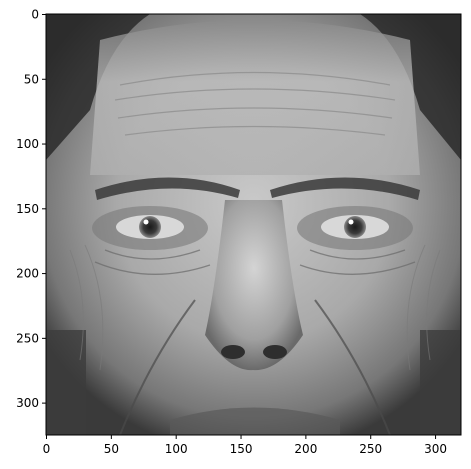 The height and width of the screenshot is (469, 471). I want to click on x-tick-label: 300, so click(435, 449).